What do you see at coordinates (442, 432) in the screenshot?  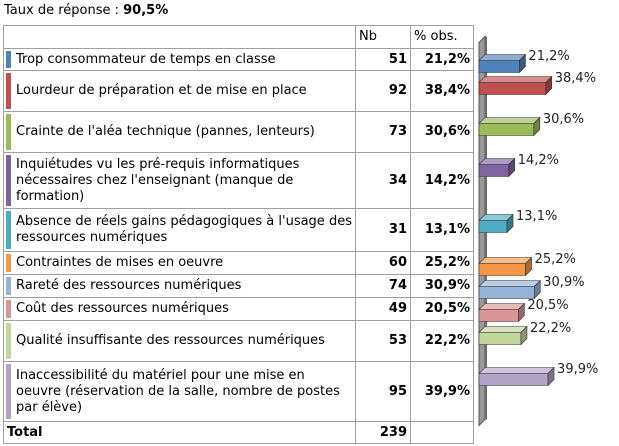 I see `empty-cell` at bounding box center [442, 432].